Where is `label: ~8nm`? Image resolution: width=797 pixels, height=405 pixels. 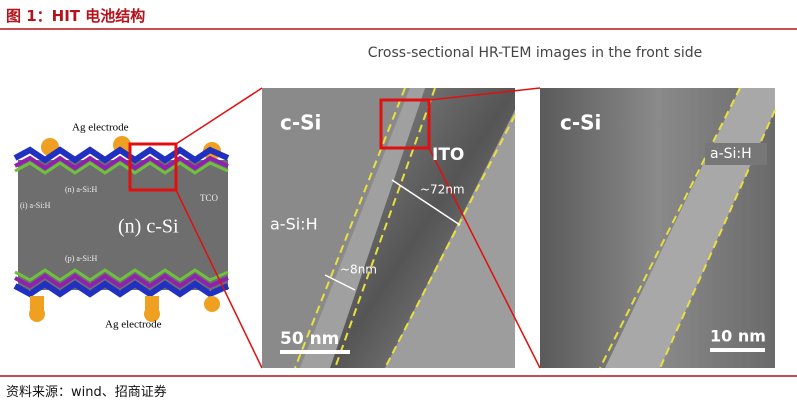 label: ~8nm is located at coordinates (358, 270).